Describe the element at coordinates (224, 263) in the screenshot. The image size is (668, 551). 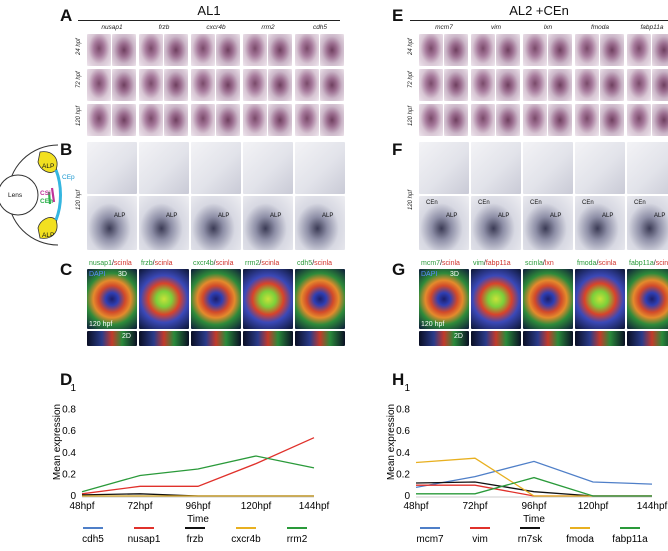
I see `fluor-header-left-2-red: scinla` at that location.